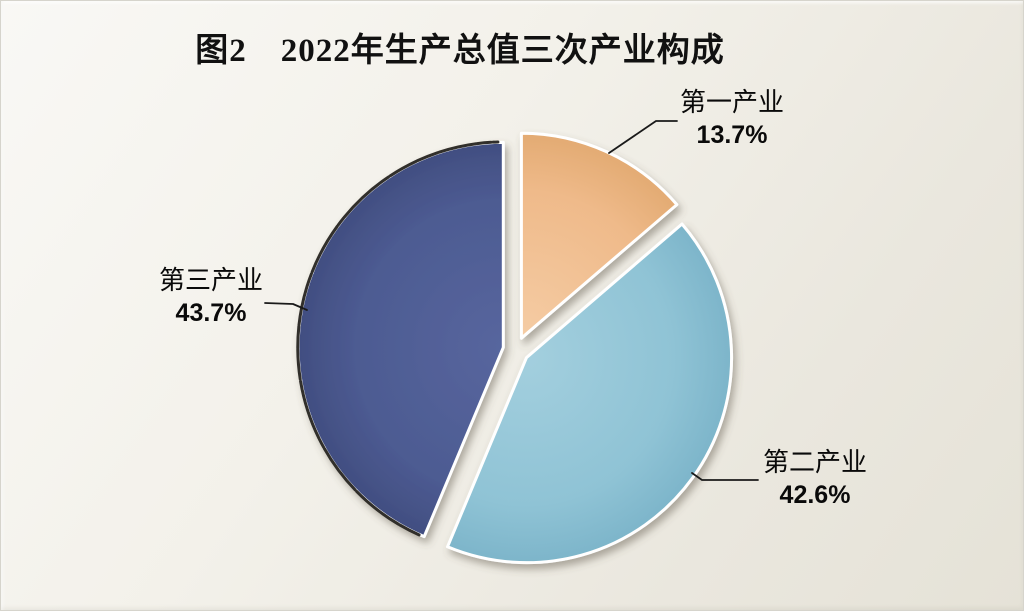 Image resolution: width=1024 pixels, height=611 pixels. Describe the element at coordinates (732, 134) in the screenshot. I see `first-industry-percentage: 13.7%` at that location.